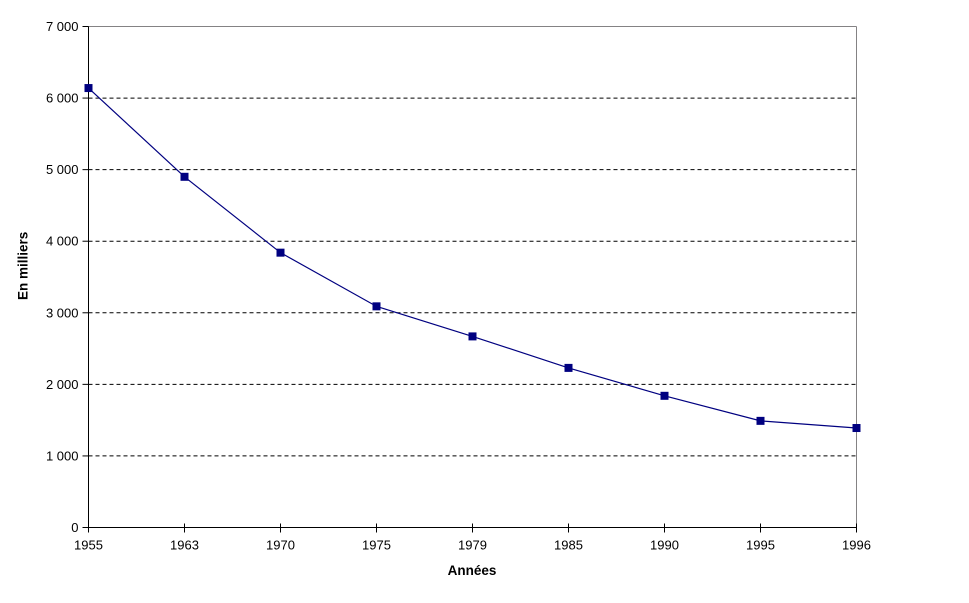  What do you see at coordinates (664, 545) in the screenshot?
I see `x-tick-label: 1990` at bounding box center [664, 545].